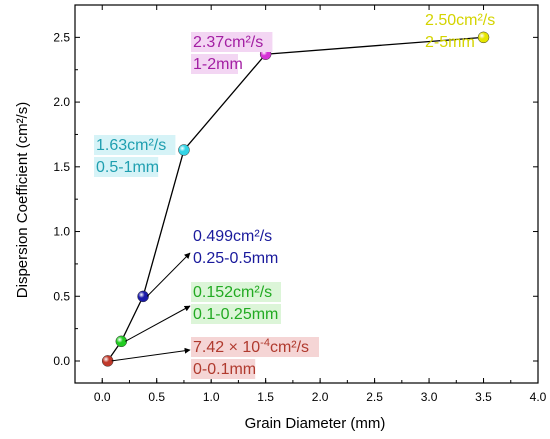 The width and height of the screenshot is (550, 439). I want to click on y-tick-label: 1.5, so click(61, 167).